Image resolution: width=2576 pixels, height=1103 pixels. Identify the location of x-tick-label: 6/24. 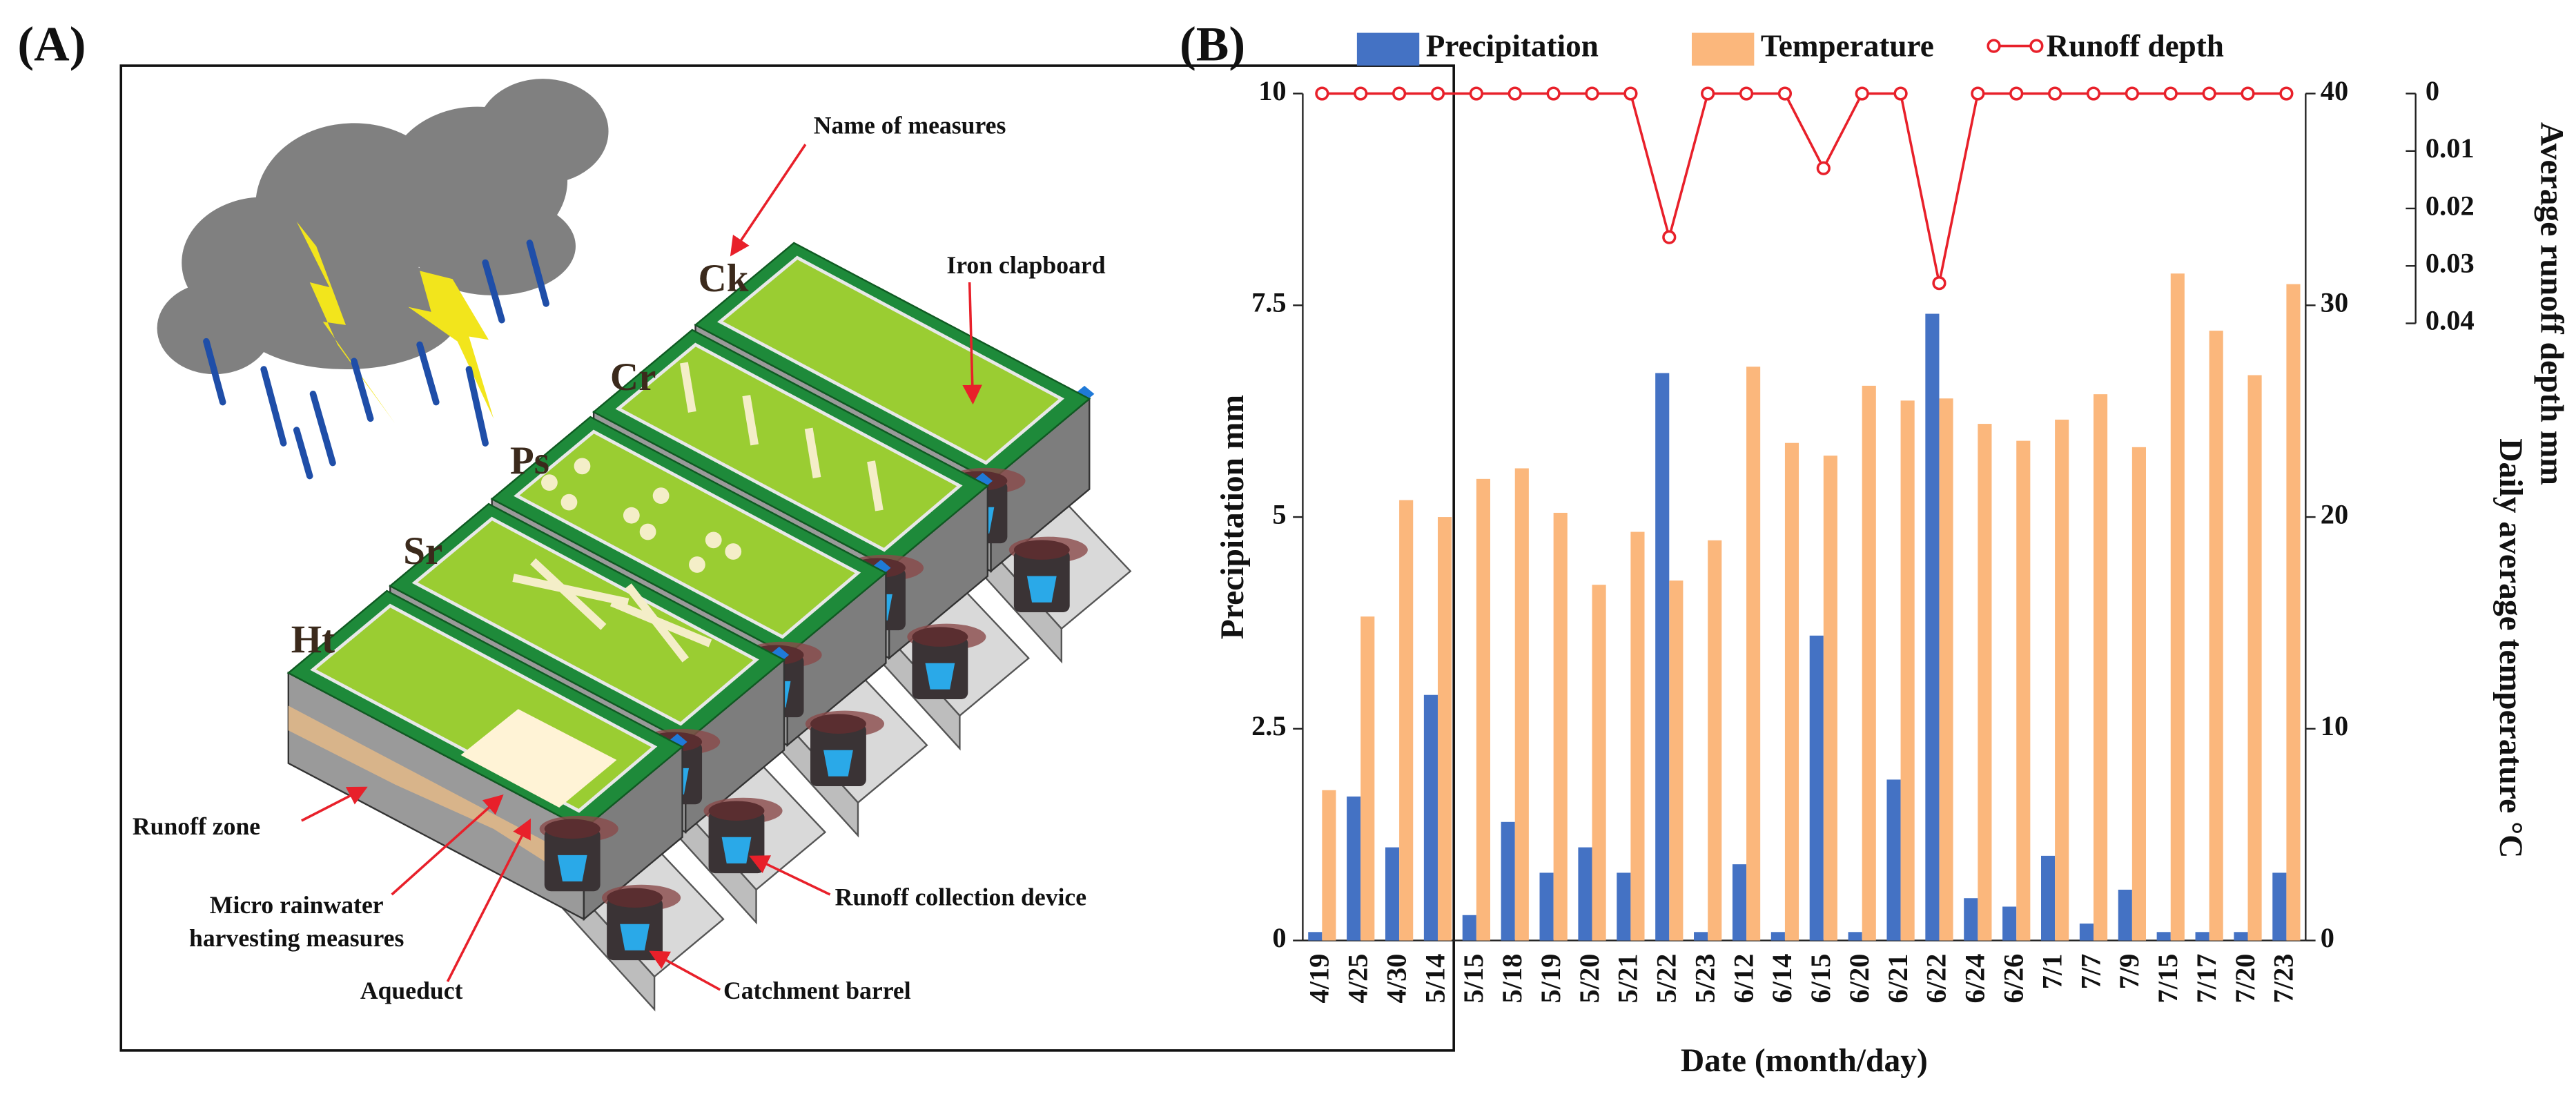
(1975, 979).